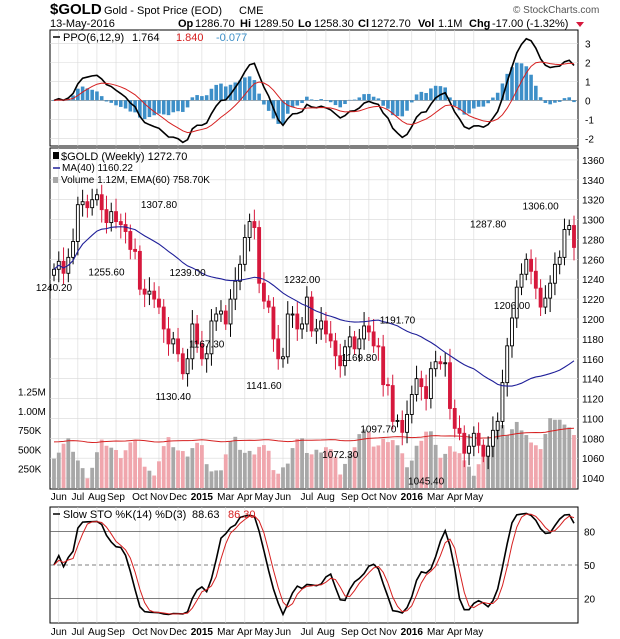  Describe the element at coordinates (116, 632) in the screenshot. I see `x-tick-label-lower: Sep` at that location.